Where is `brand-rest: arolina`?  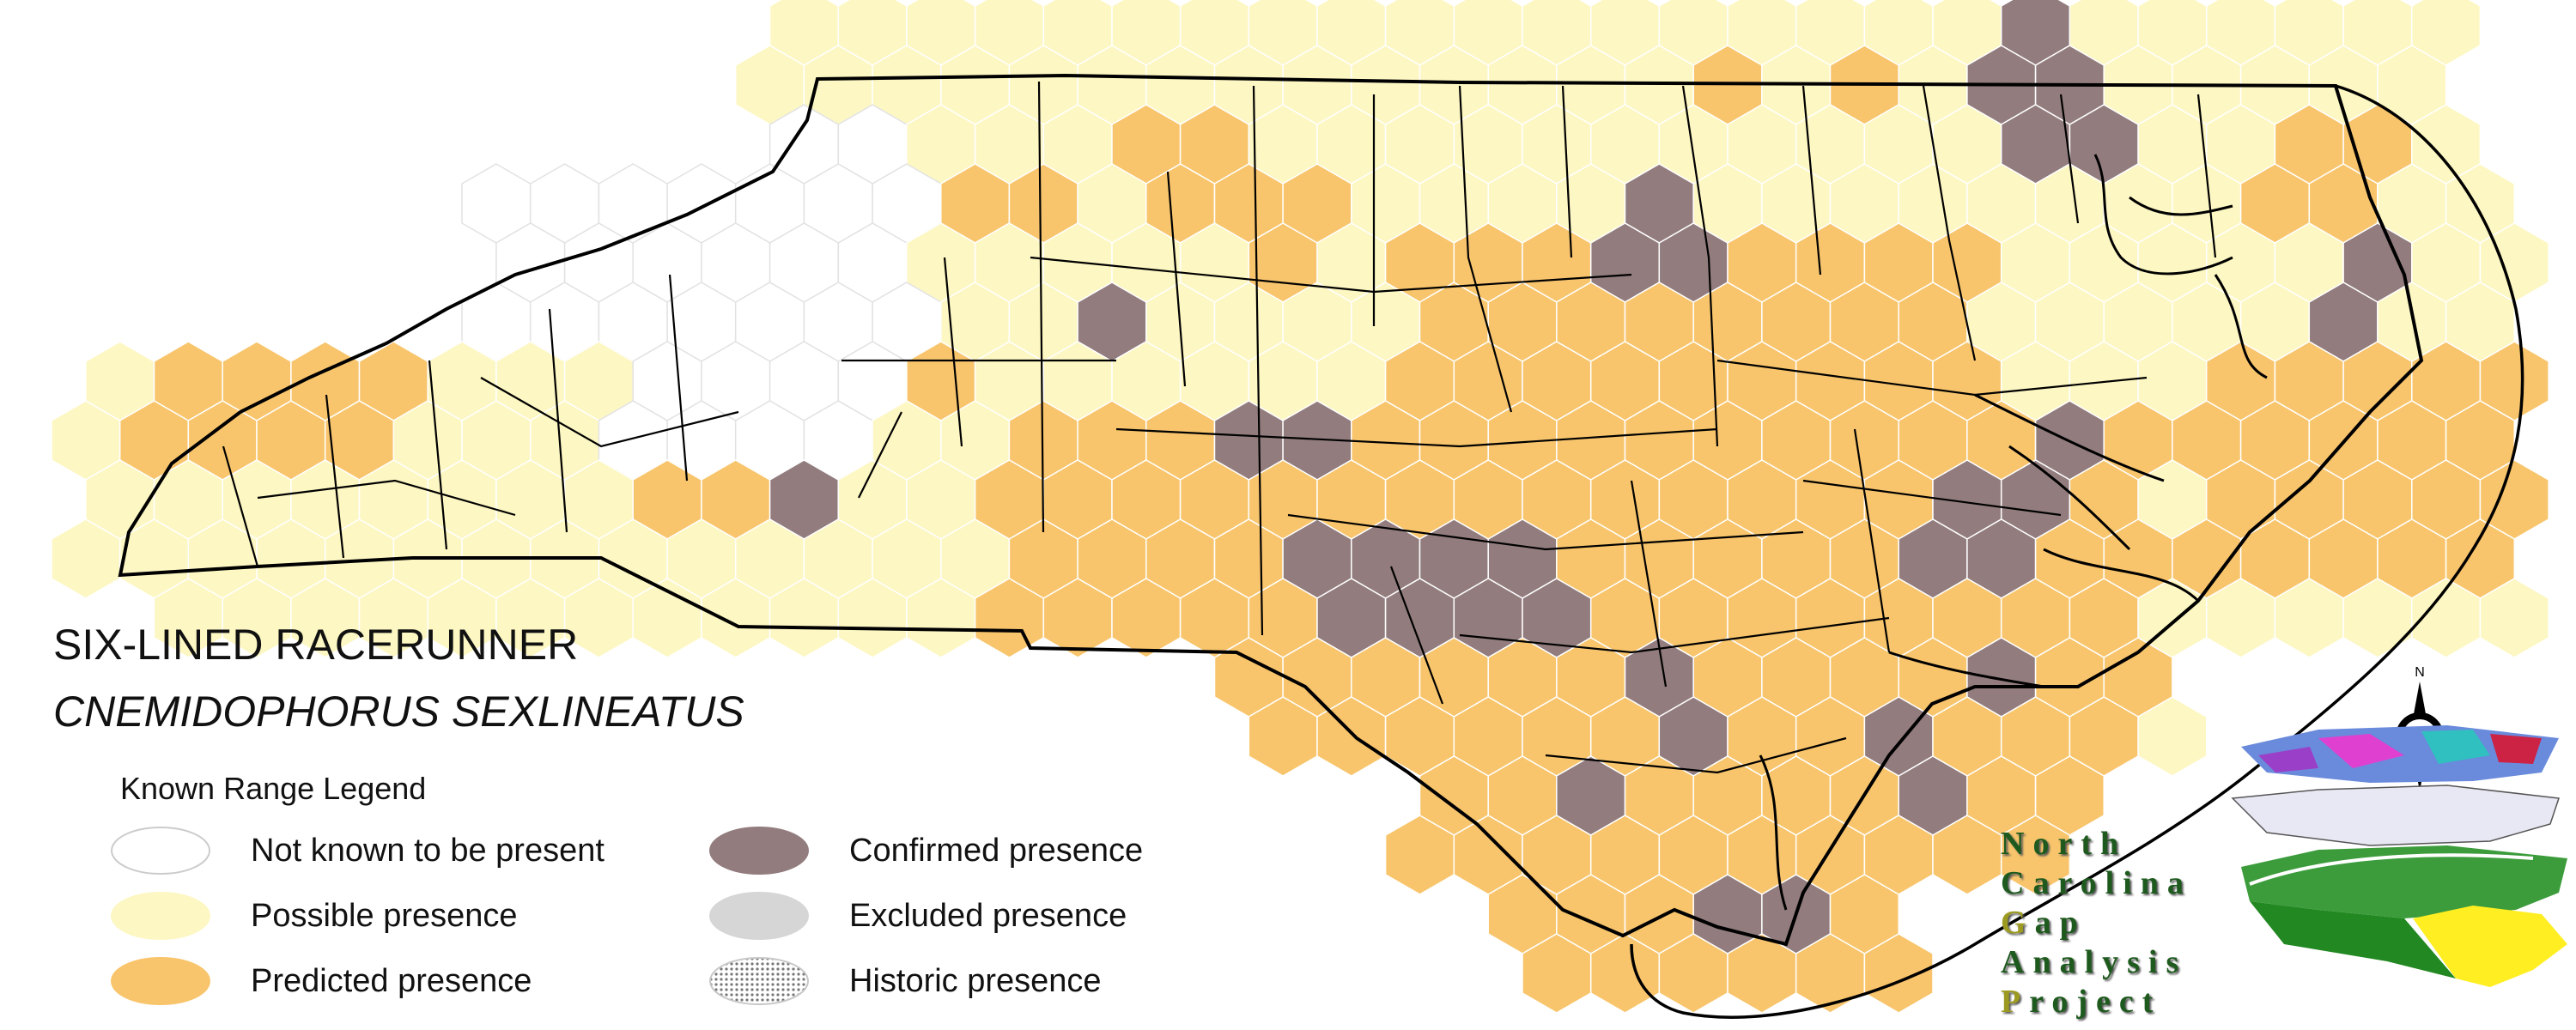
brand-rest: arolina is located at coordinates (2112, 883).